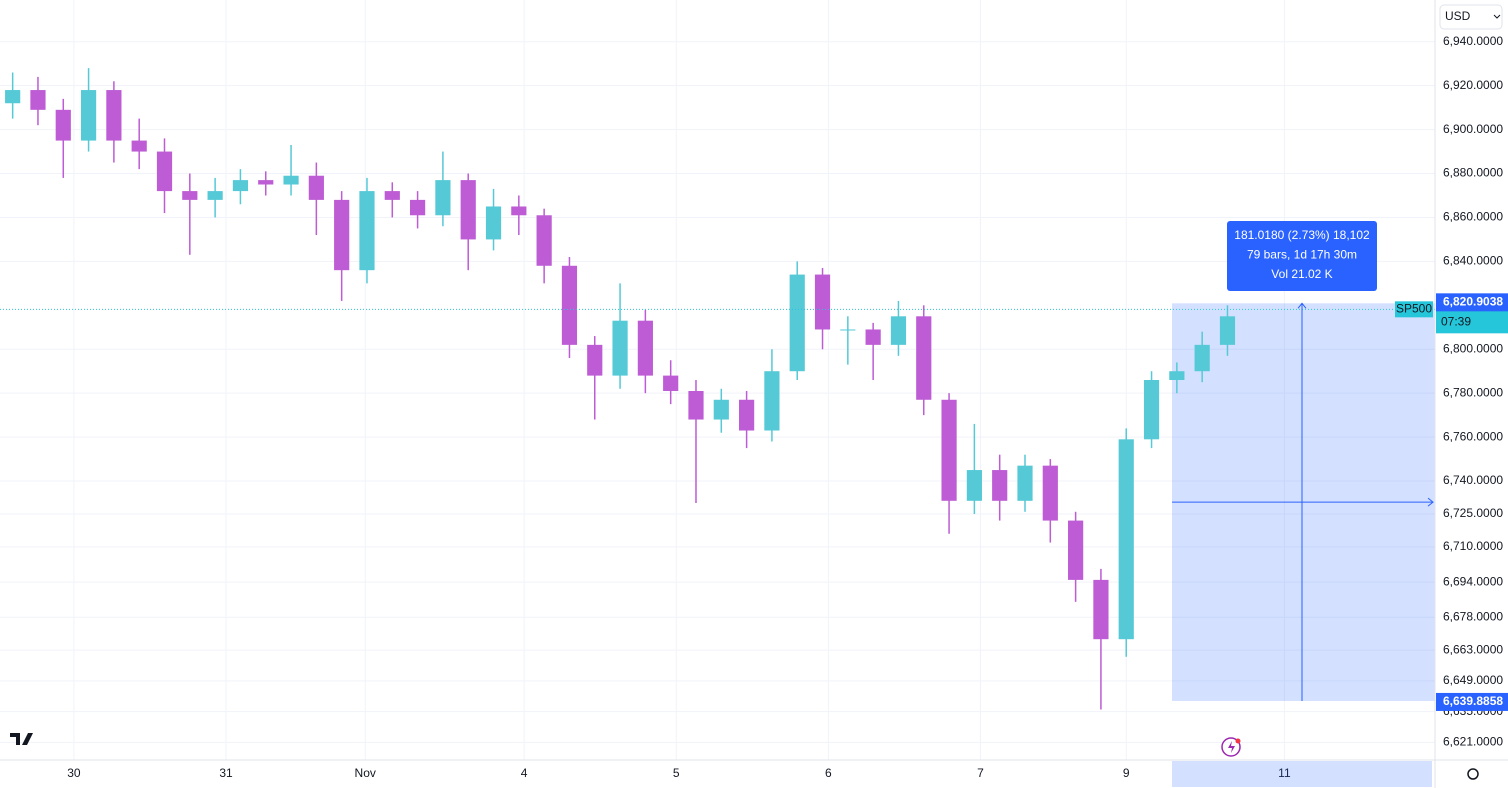  I want to click on measure-tooltip, so click(1302, 256).